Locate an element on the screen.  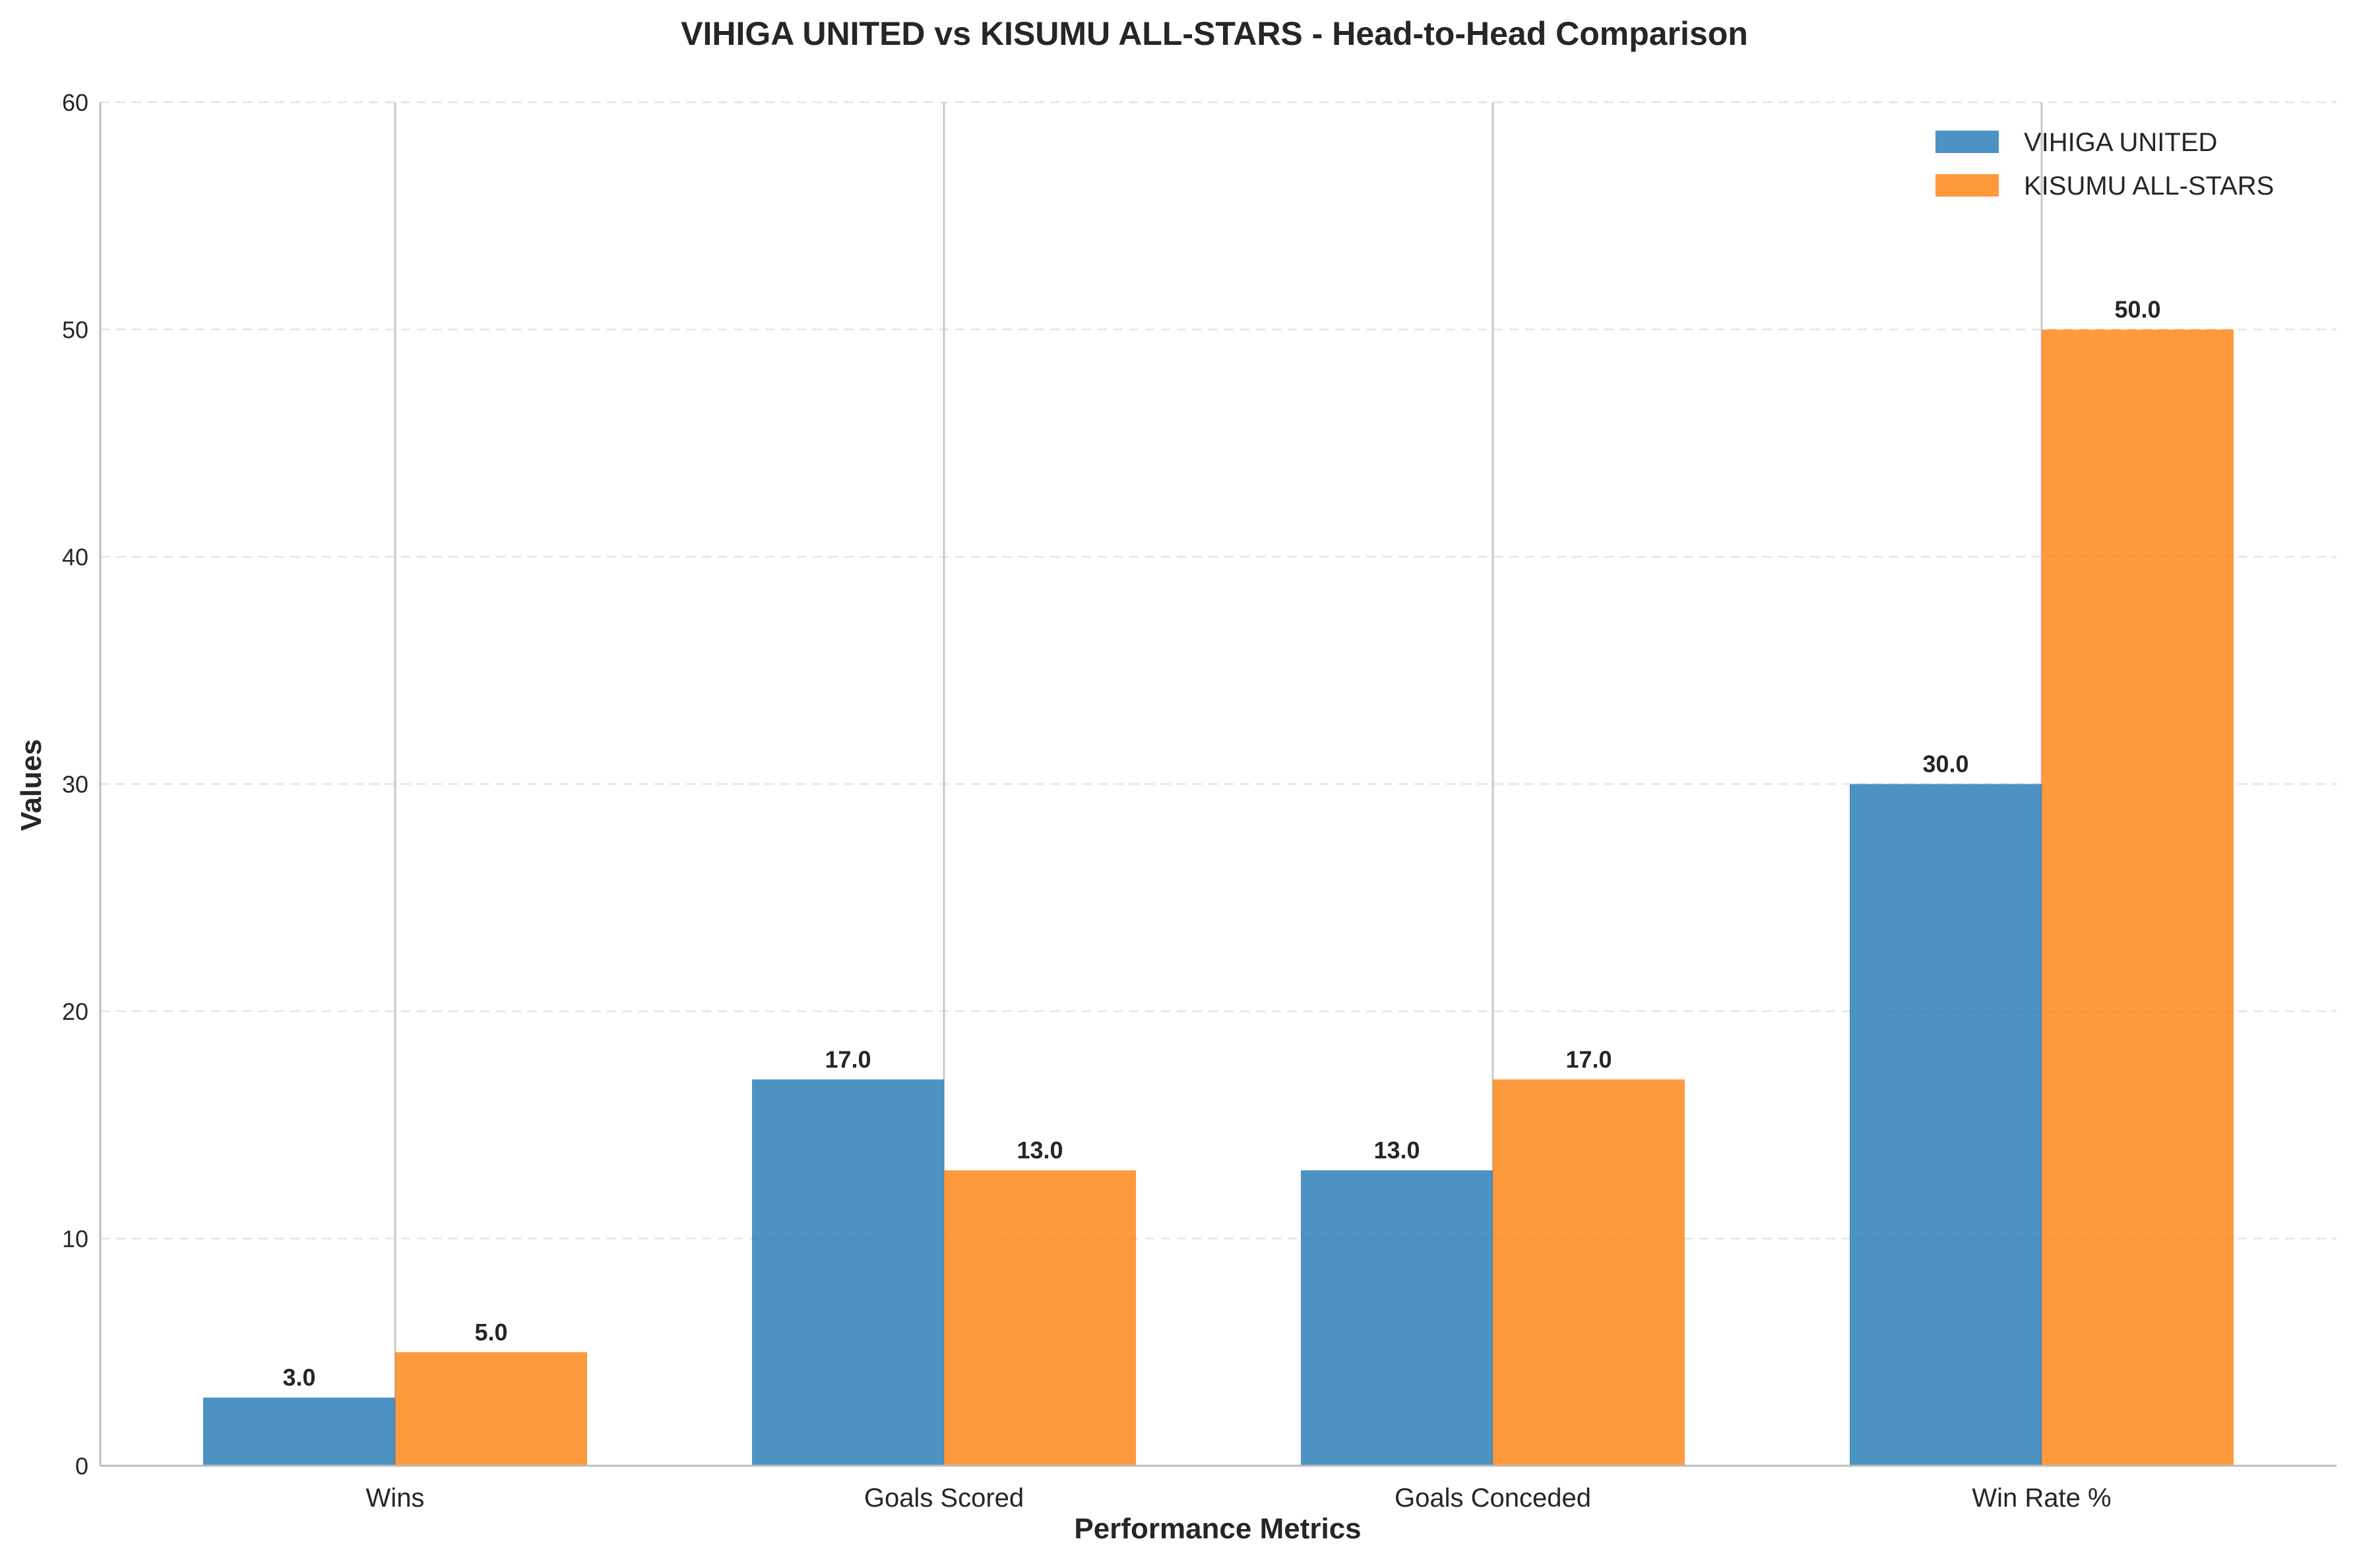
value-label-vihiga-united-wins: 3.0 is located at coordinates (298, 1377).